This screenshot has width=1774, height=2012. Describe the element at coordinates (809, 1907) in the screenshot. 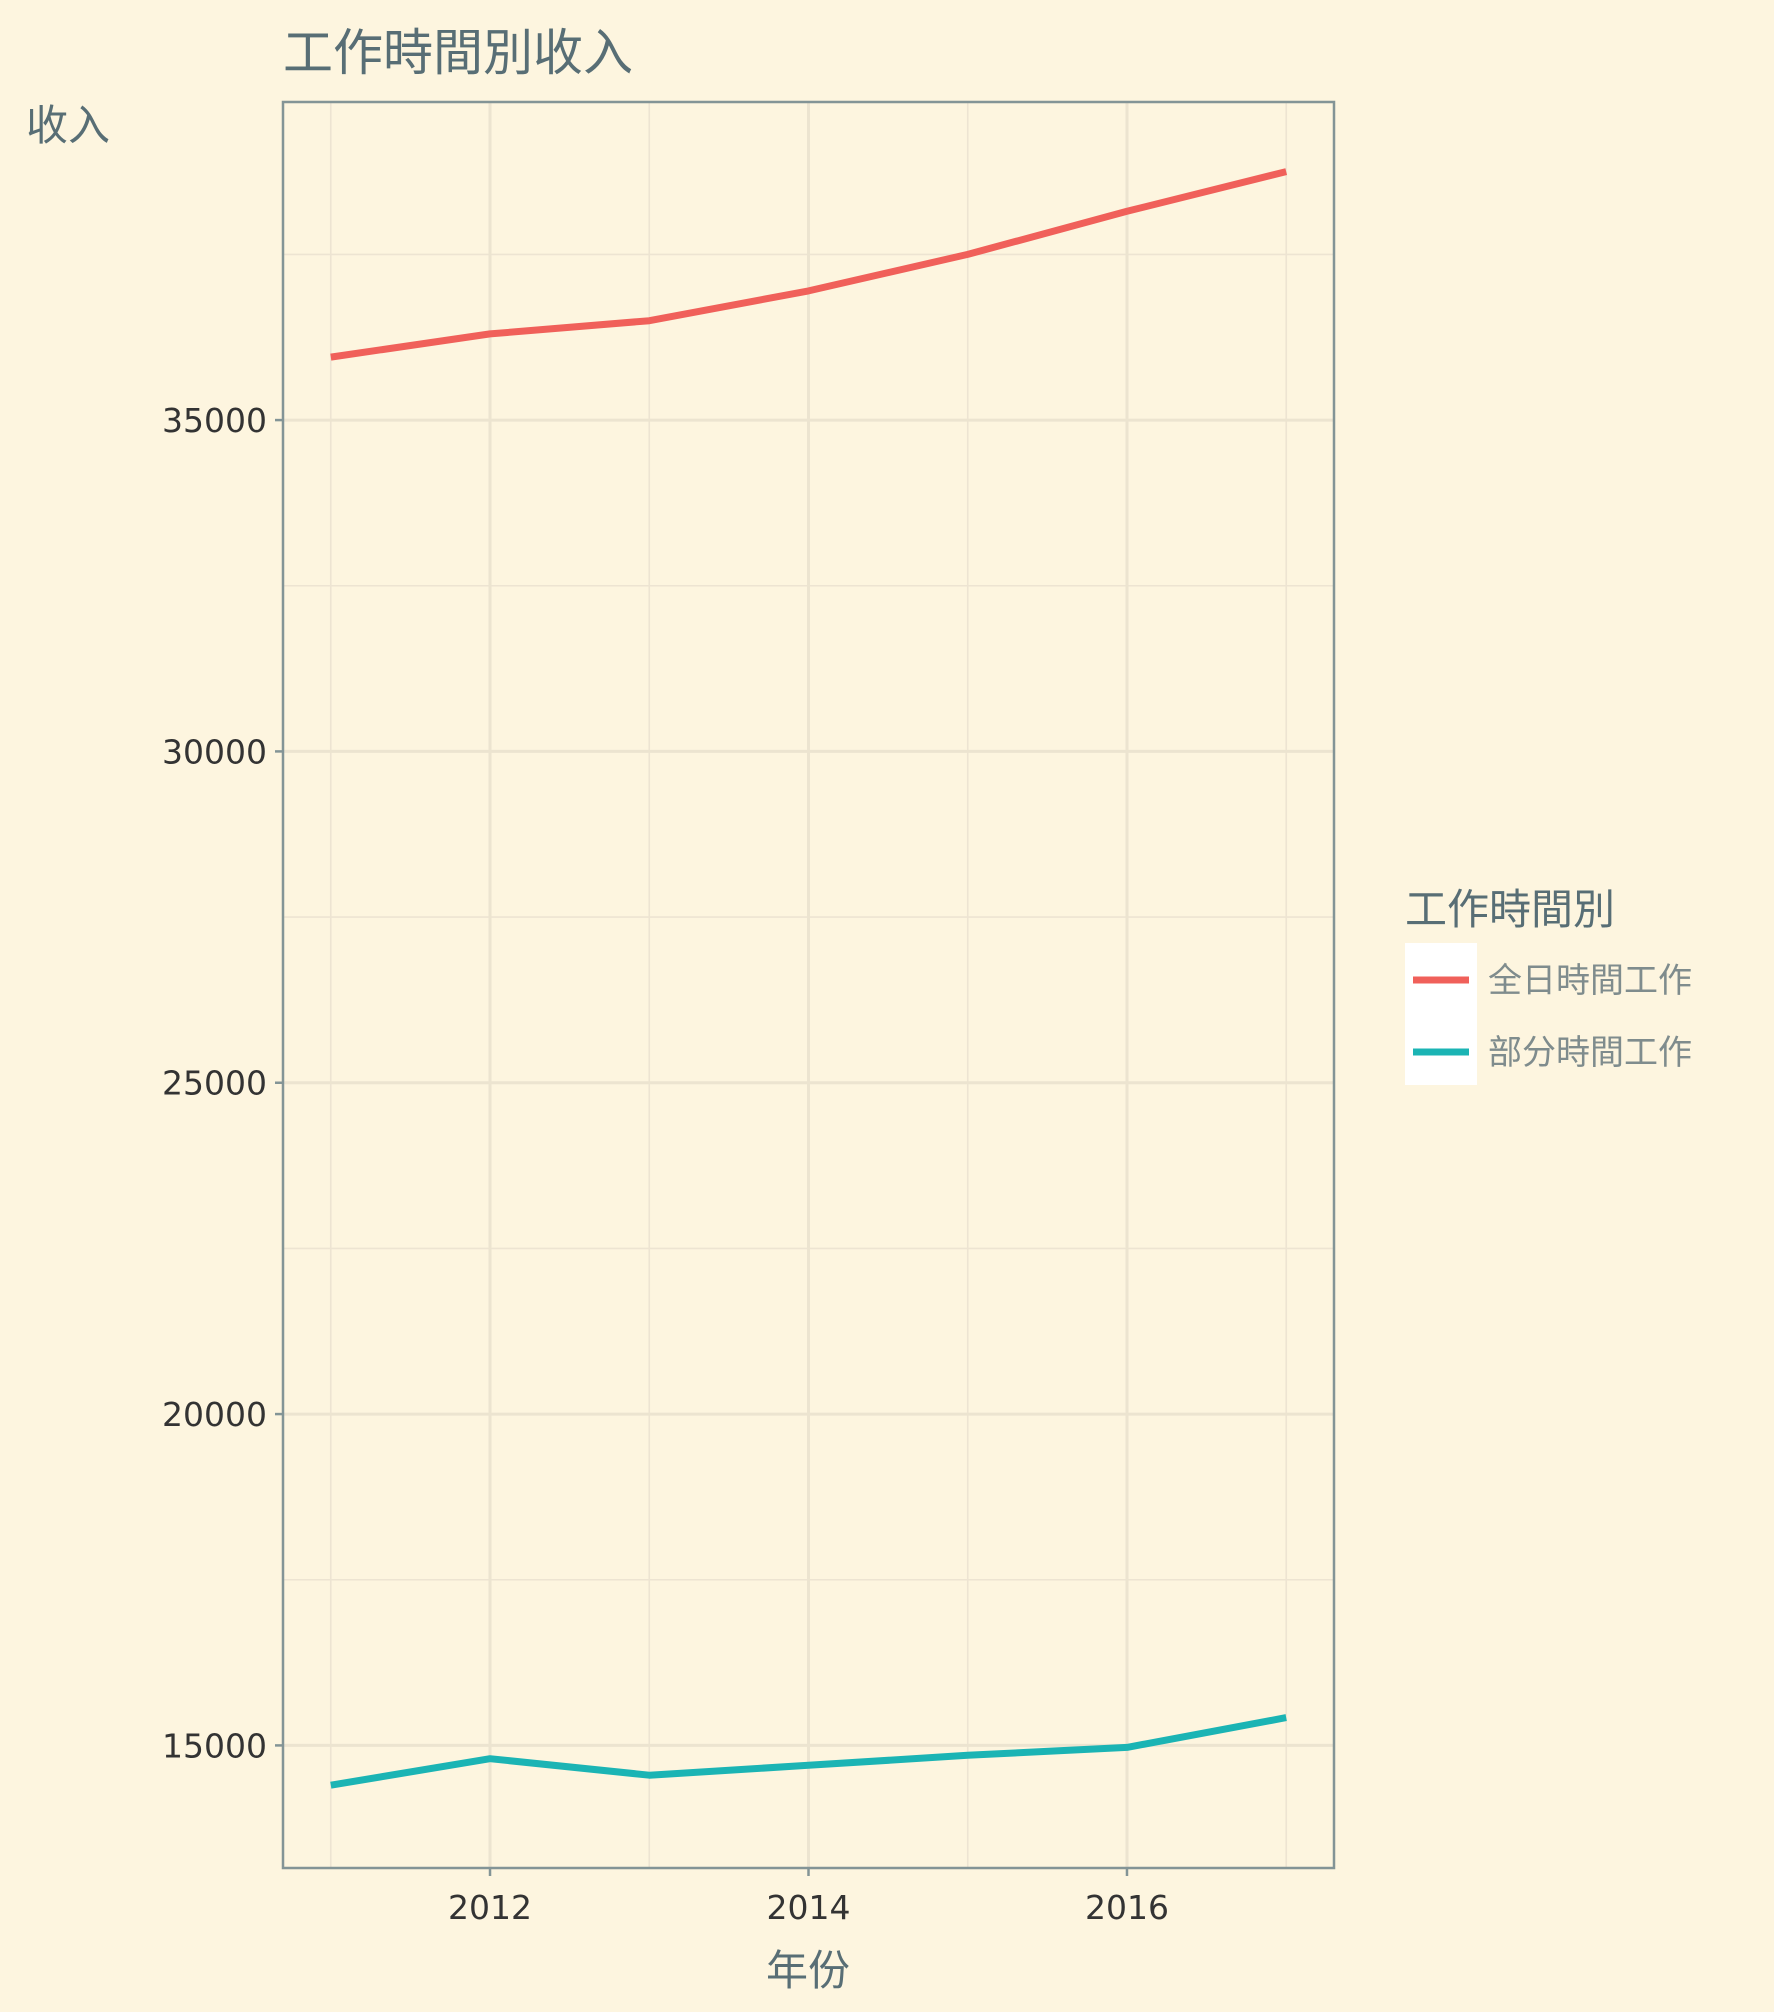

I see `x-tick-label: 2014` at that location.